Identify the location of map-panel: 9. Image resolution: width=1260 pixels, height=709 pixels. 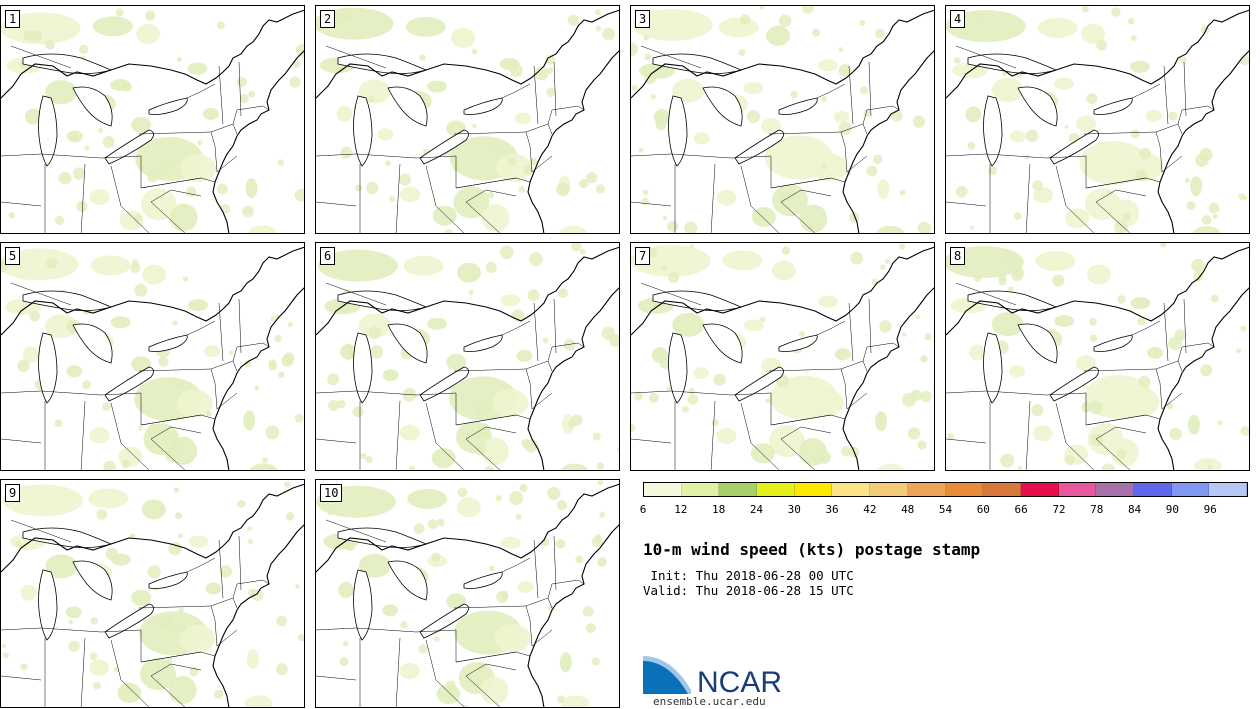
(152, 593).